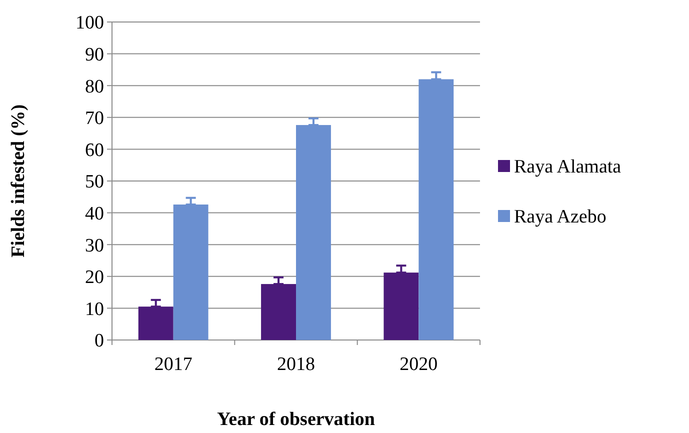  What do you see at coordinates (94, 55) in the screenshot?
I see `y-tick-label: 90` at bounding box center [94, 55].